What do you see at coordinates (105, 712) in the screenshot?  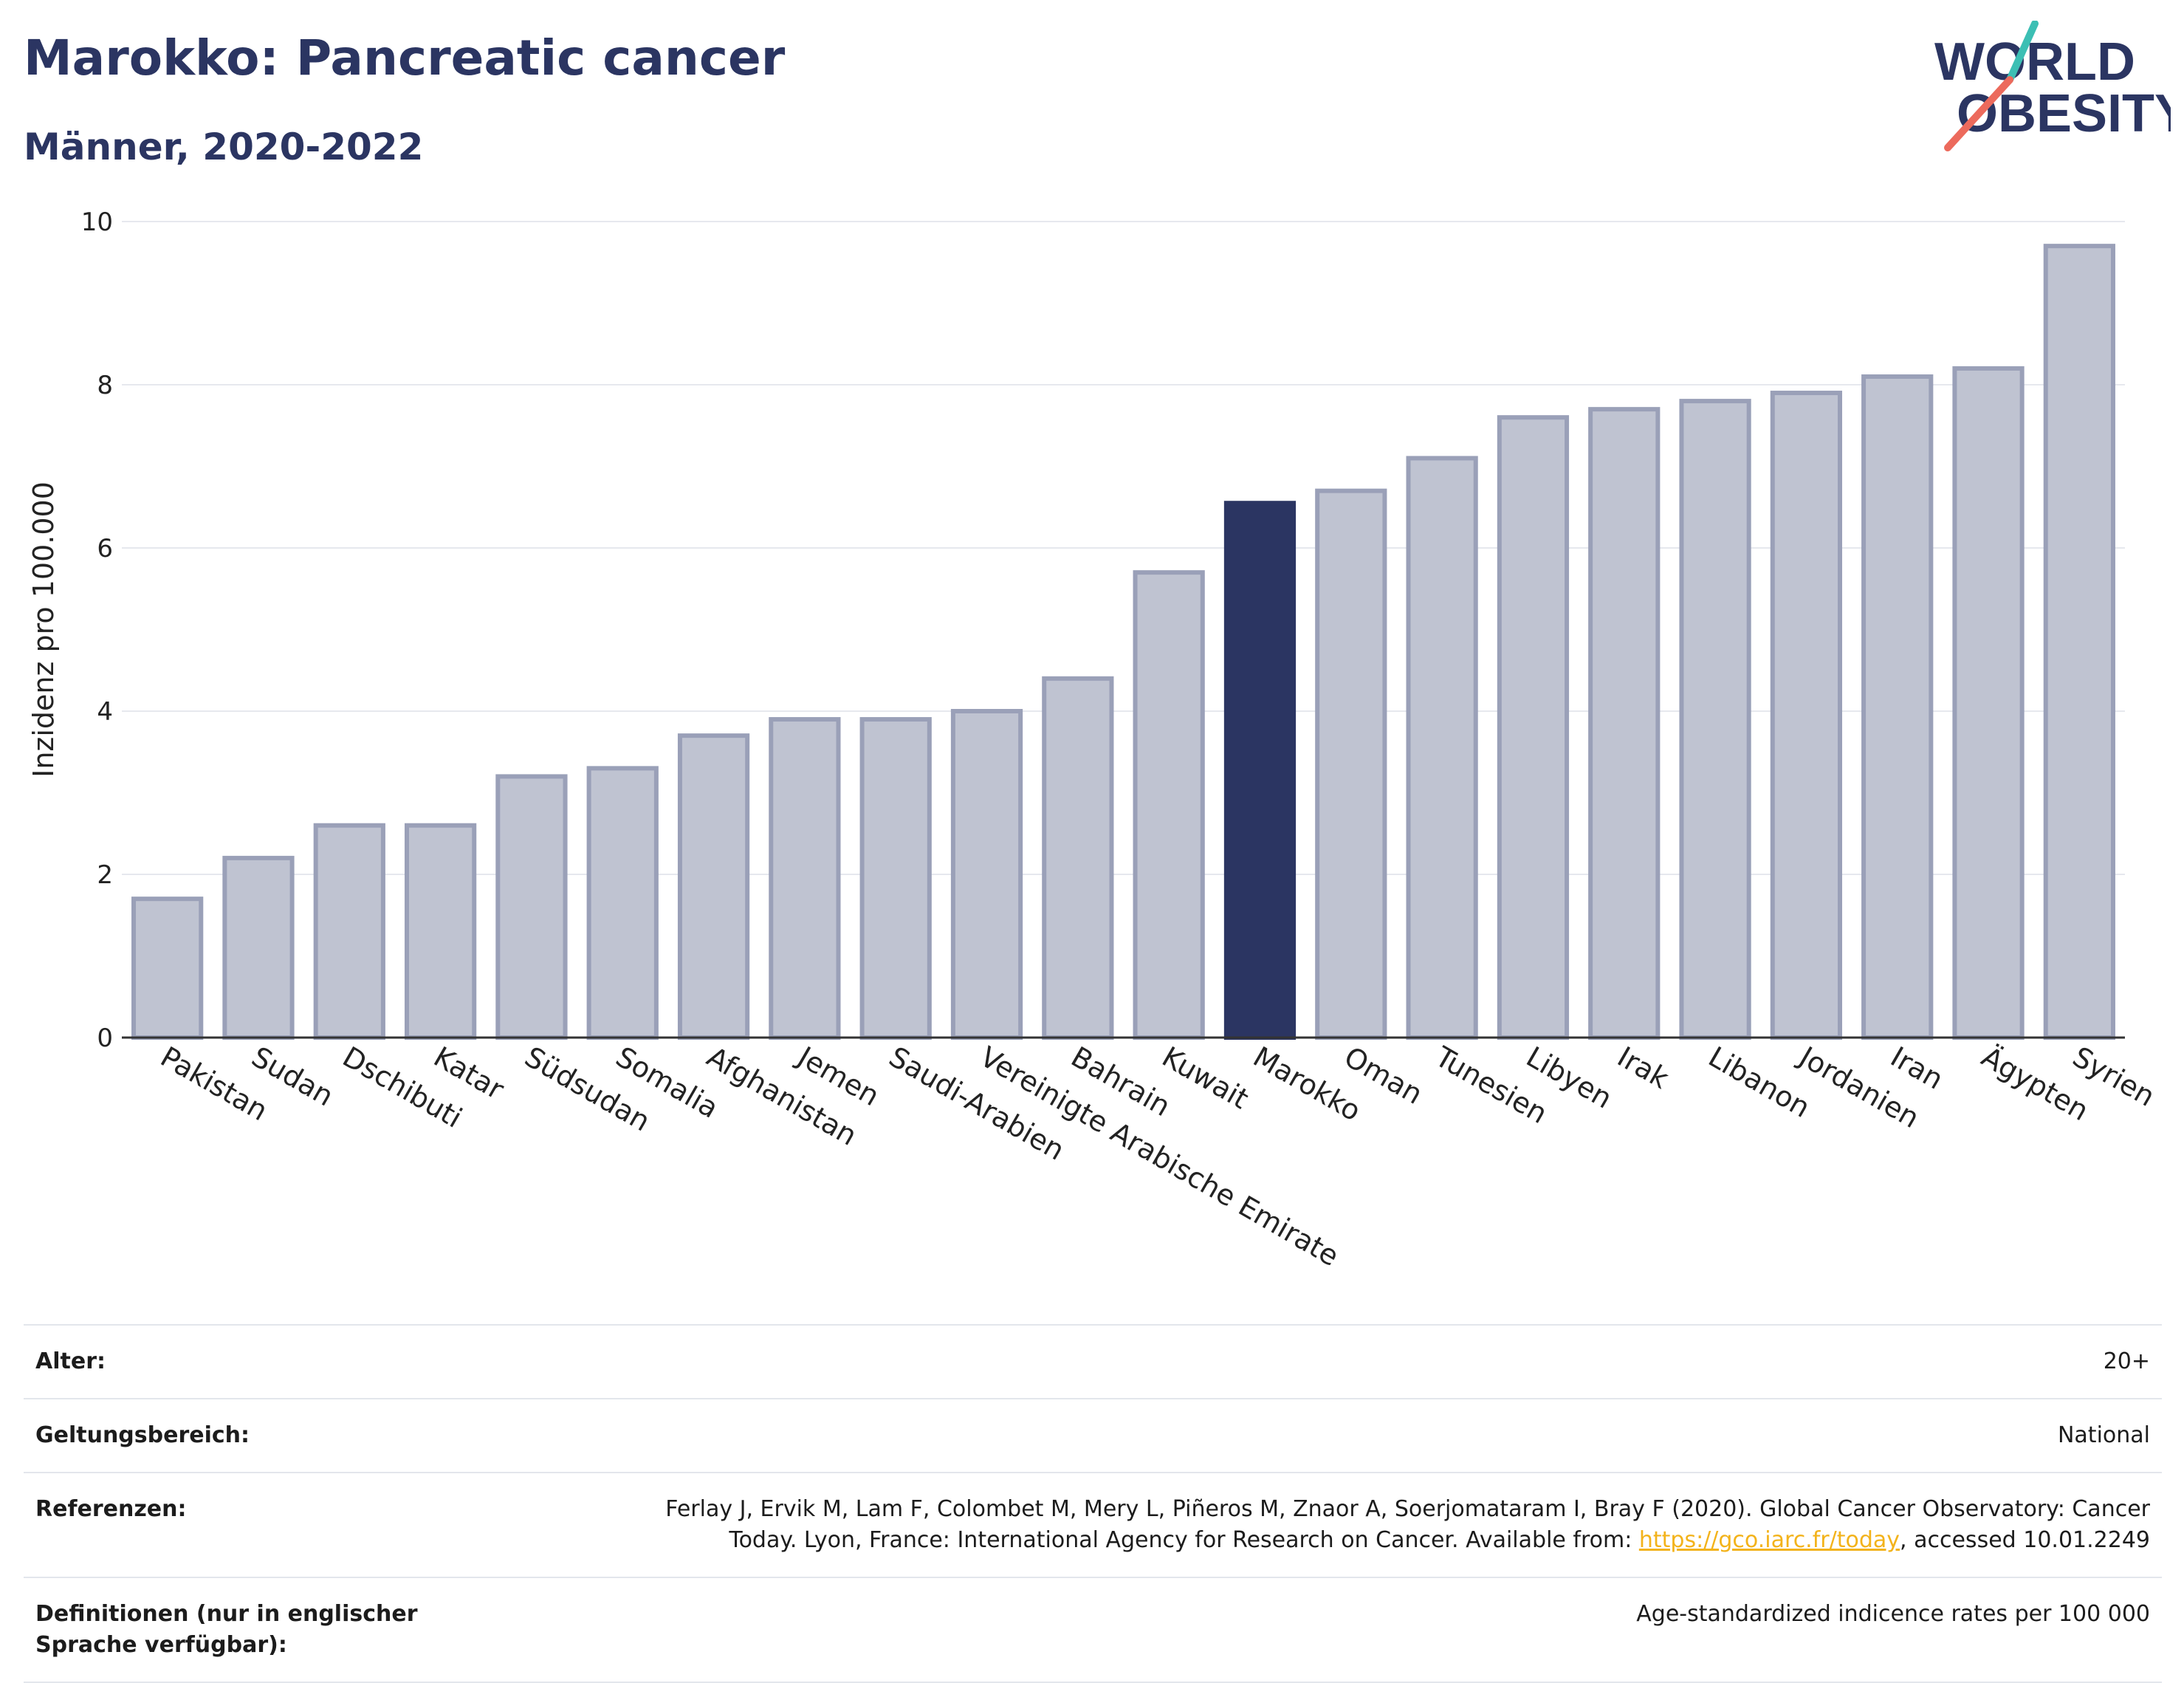 I see `y-tick-label: 4` at bounding box center [105, 712].